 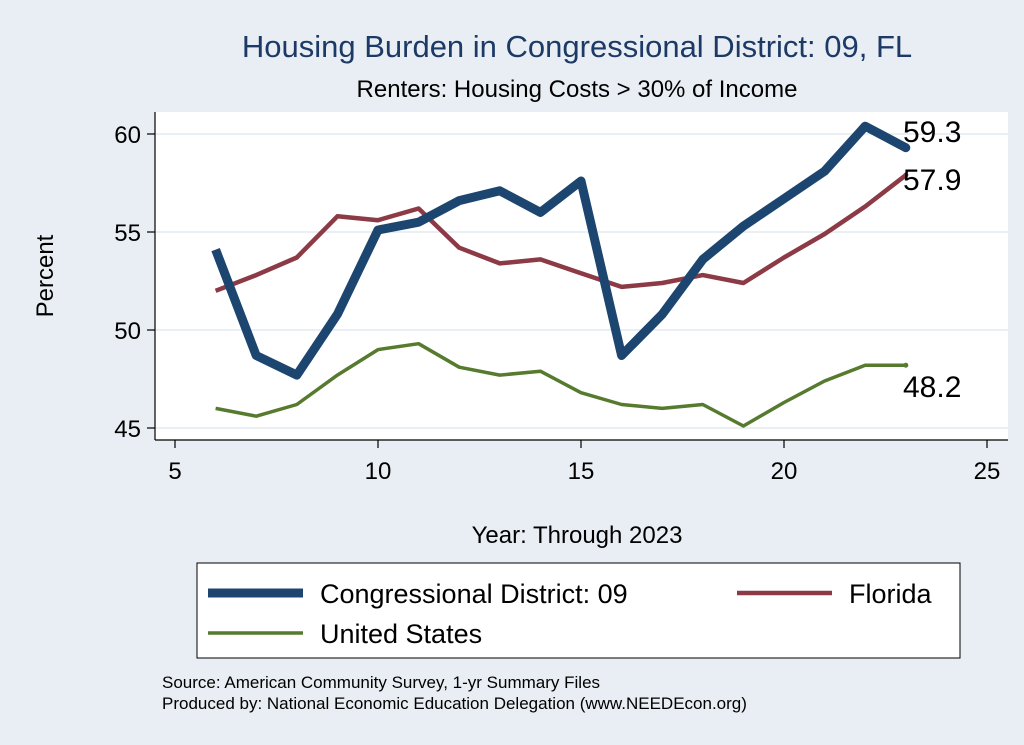 What do you see at coordinates (127, 331) in the screenshot?
I see `y-tick-label: 50` at bounding box center [127, 331].